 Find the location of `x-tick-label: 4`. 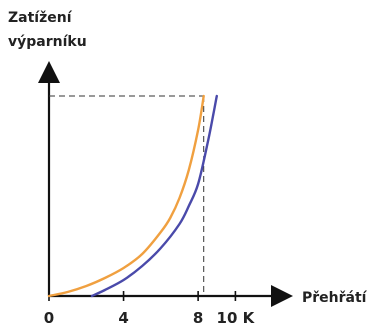

x-tick-label: 4 is located at coordinates (123, 318).